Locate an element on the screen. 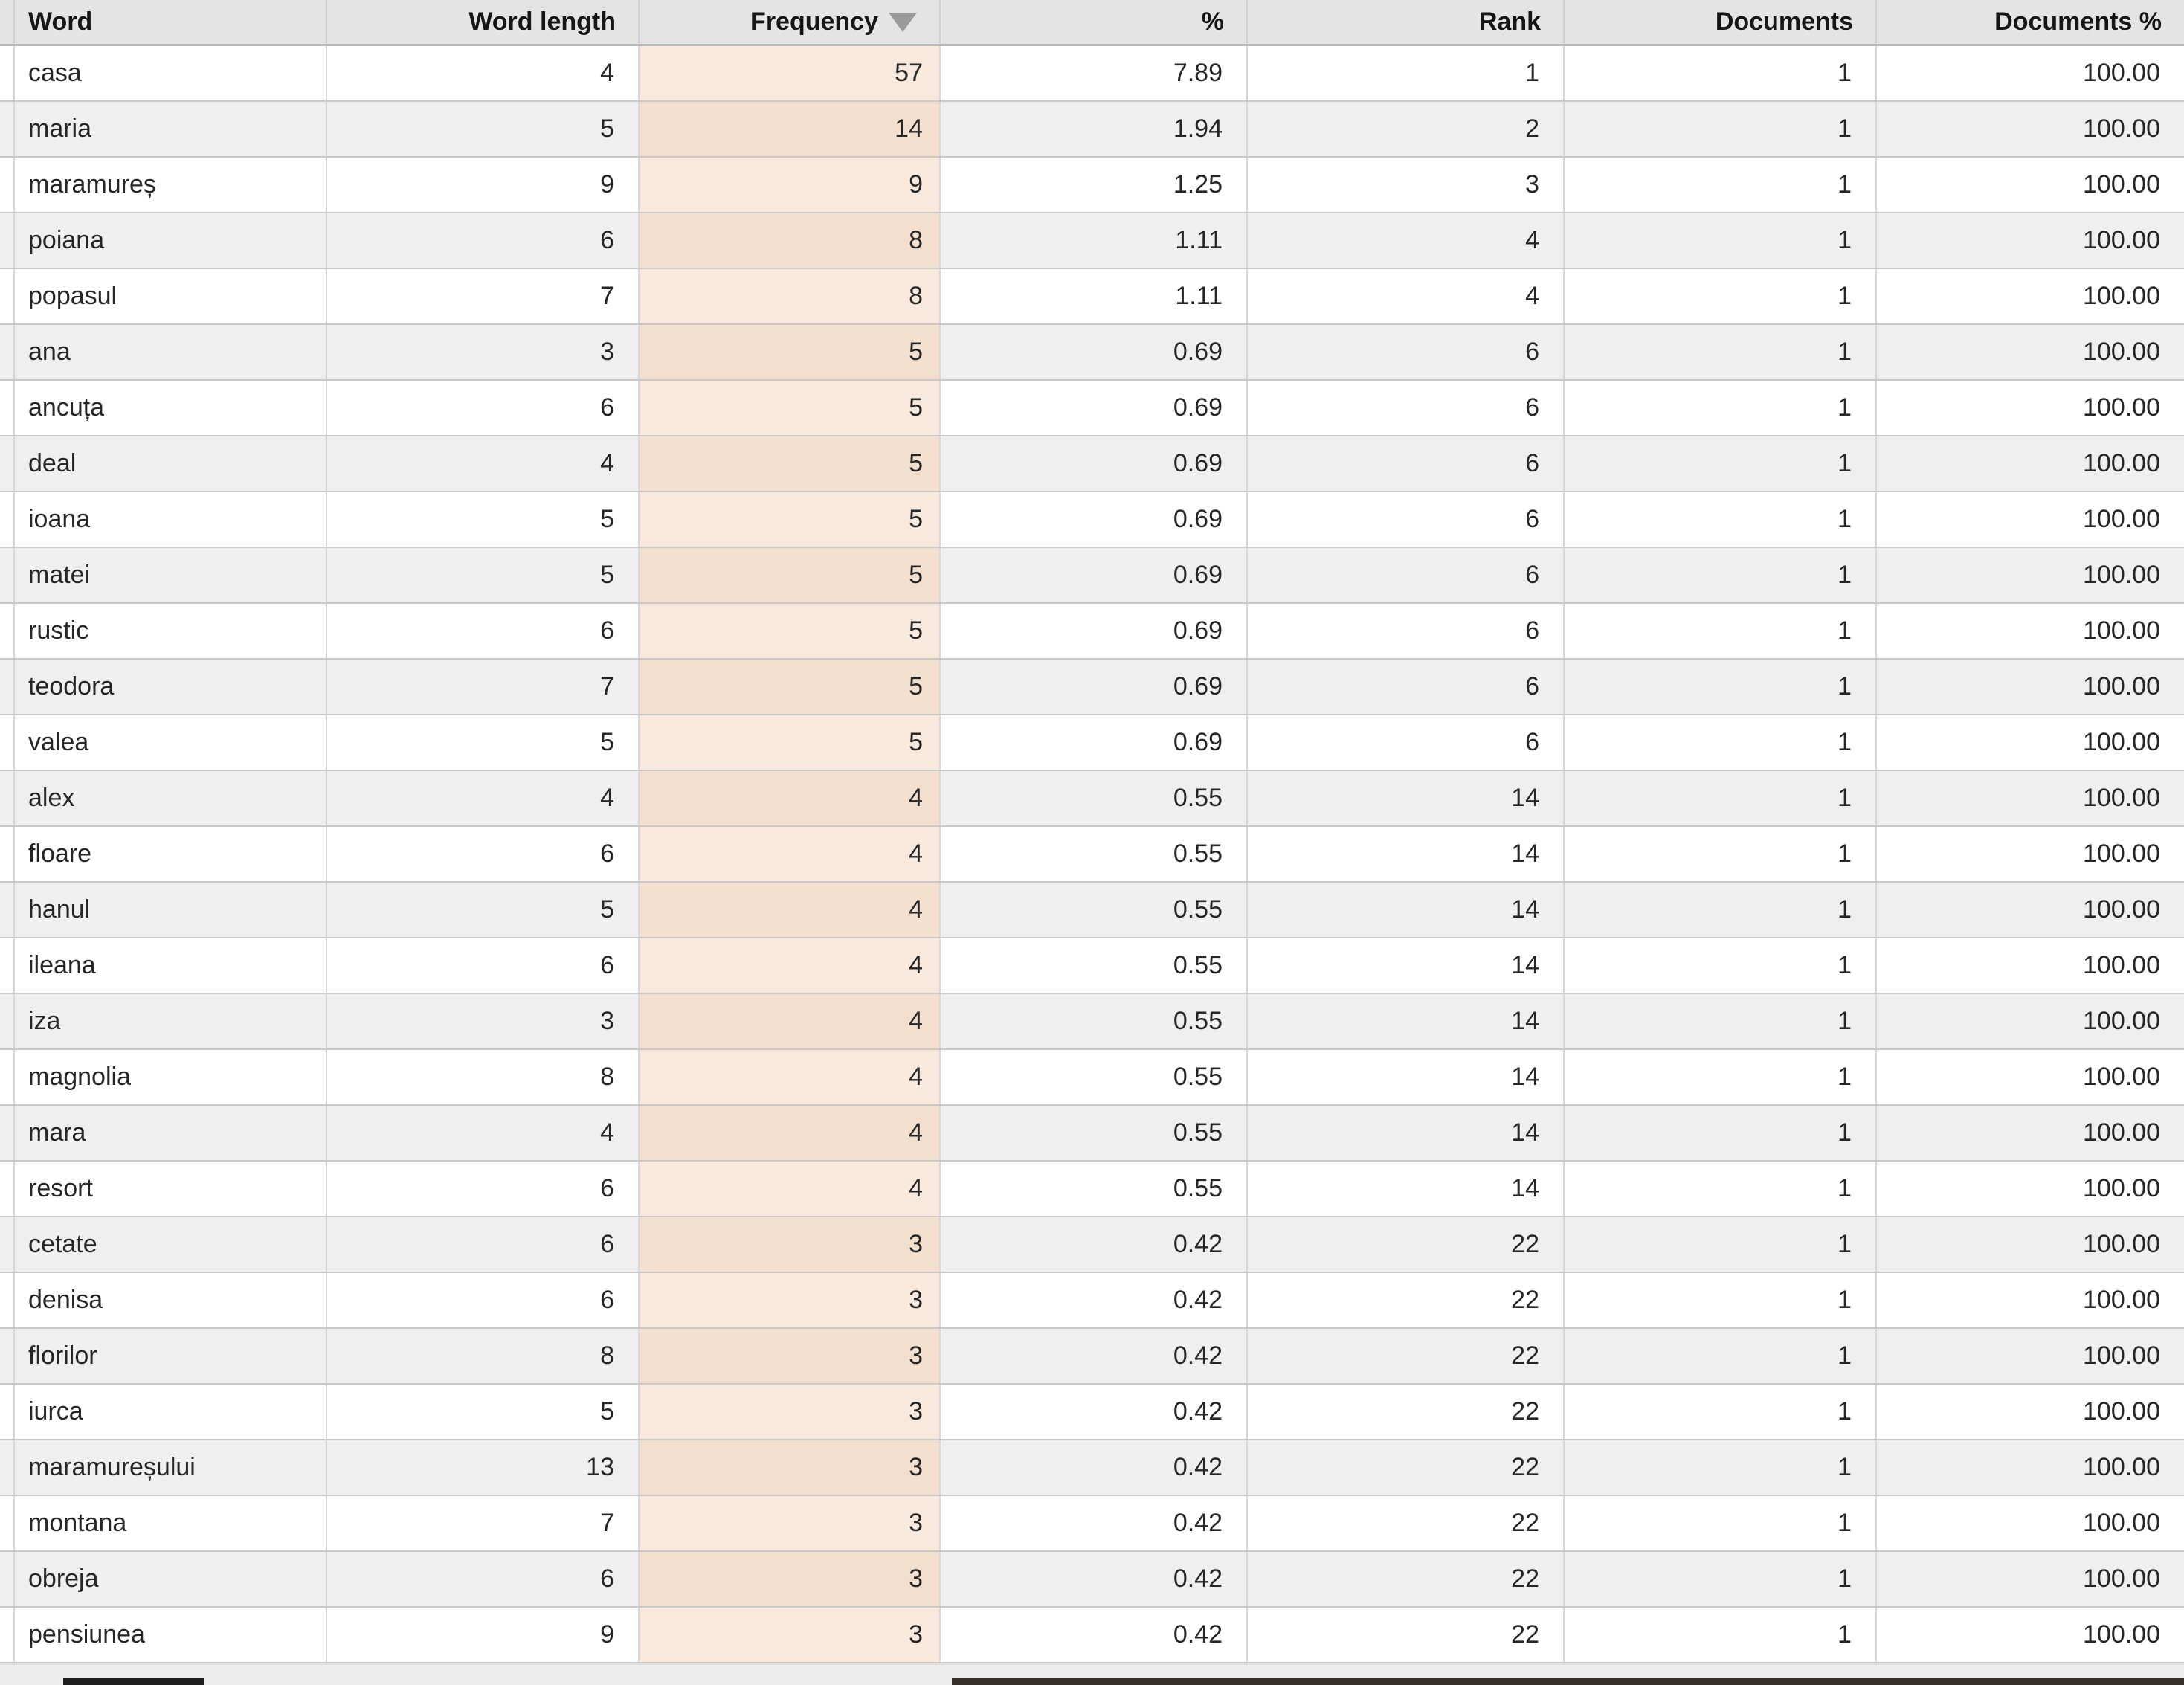 This screenshot has height=1685, width=2184. cell-text: florilor is located at coordinates (62, 1355).